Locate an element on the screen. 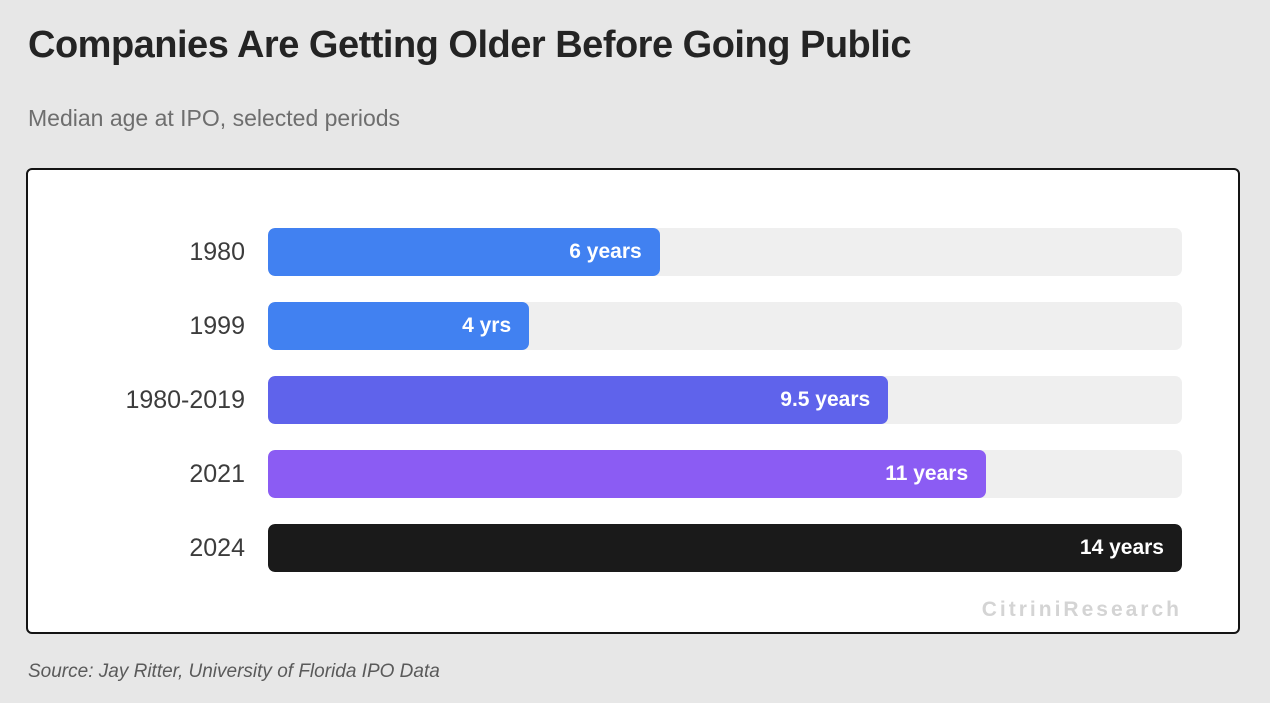  category-label: 2024 is located at coordinates (217, 547).